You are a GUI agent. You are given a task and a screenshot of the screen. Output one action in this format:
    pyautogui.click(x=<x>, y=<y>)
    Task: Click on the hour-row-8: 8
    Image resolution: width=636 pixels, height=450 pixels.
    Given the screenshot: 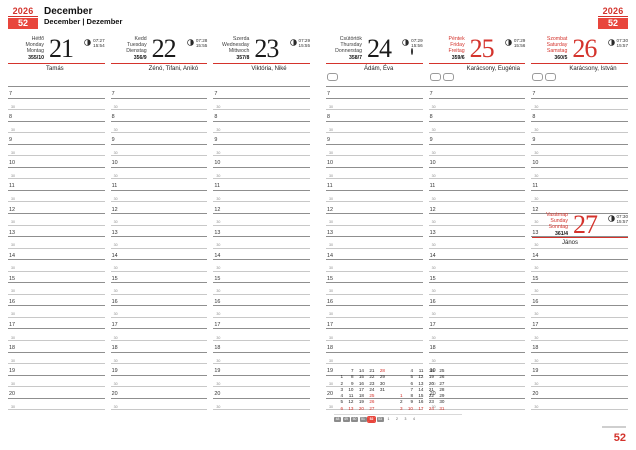 What is the action you would take?
    pyautogui.click(x=56, y=116)
    